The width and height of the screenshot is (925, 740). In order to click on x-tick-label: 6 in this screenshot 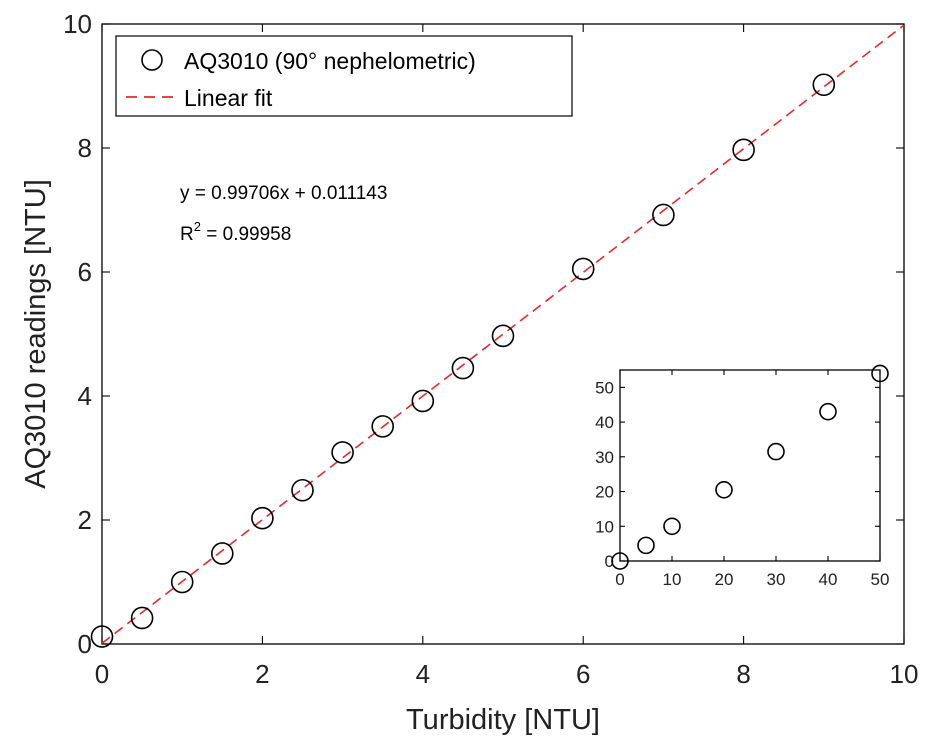, I will do `click(583, 674)`.